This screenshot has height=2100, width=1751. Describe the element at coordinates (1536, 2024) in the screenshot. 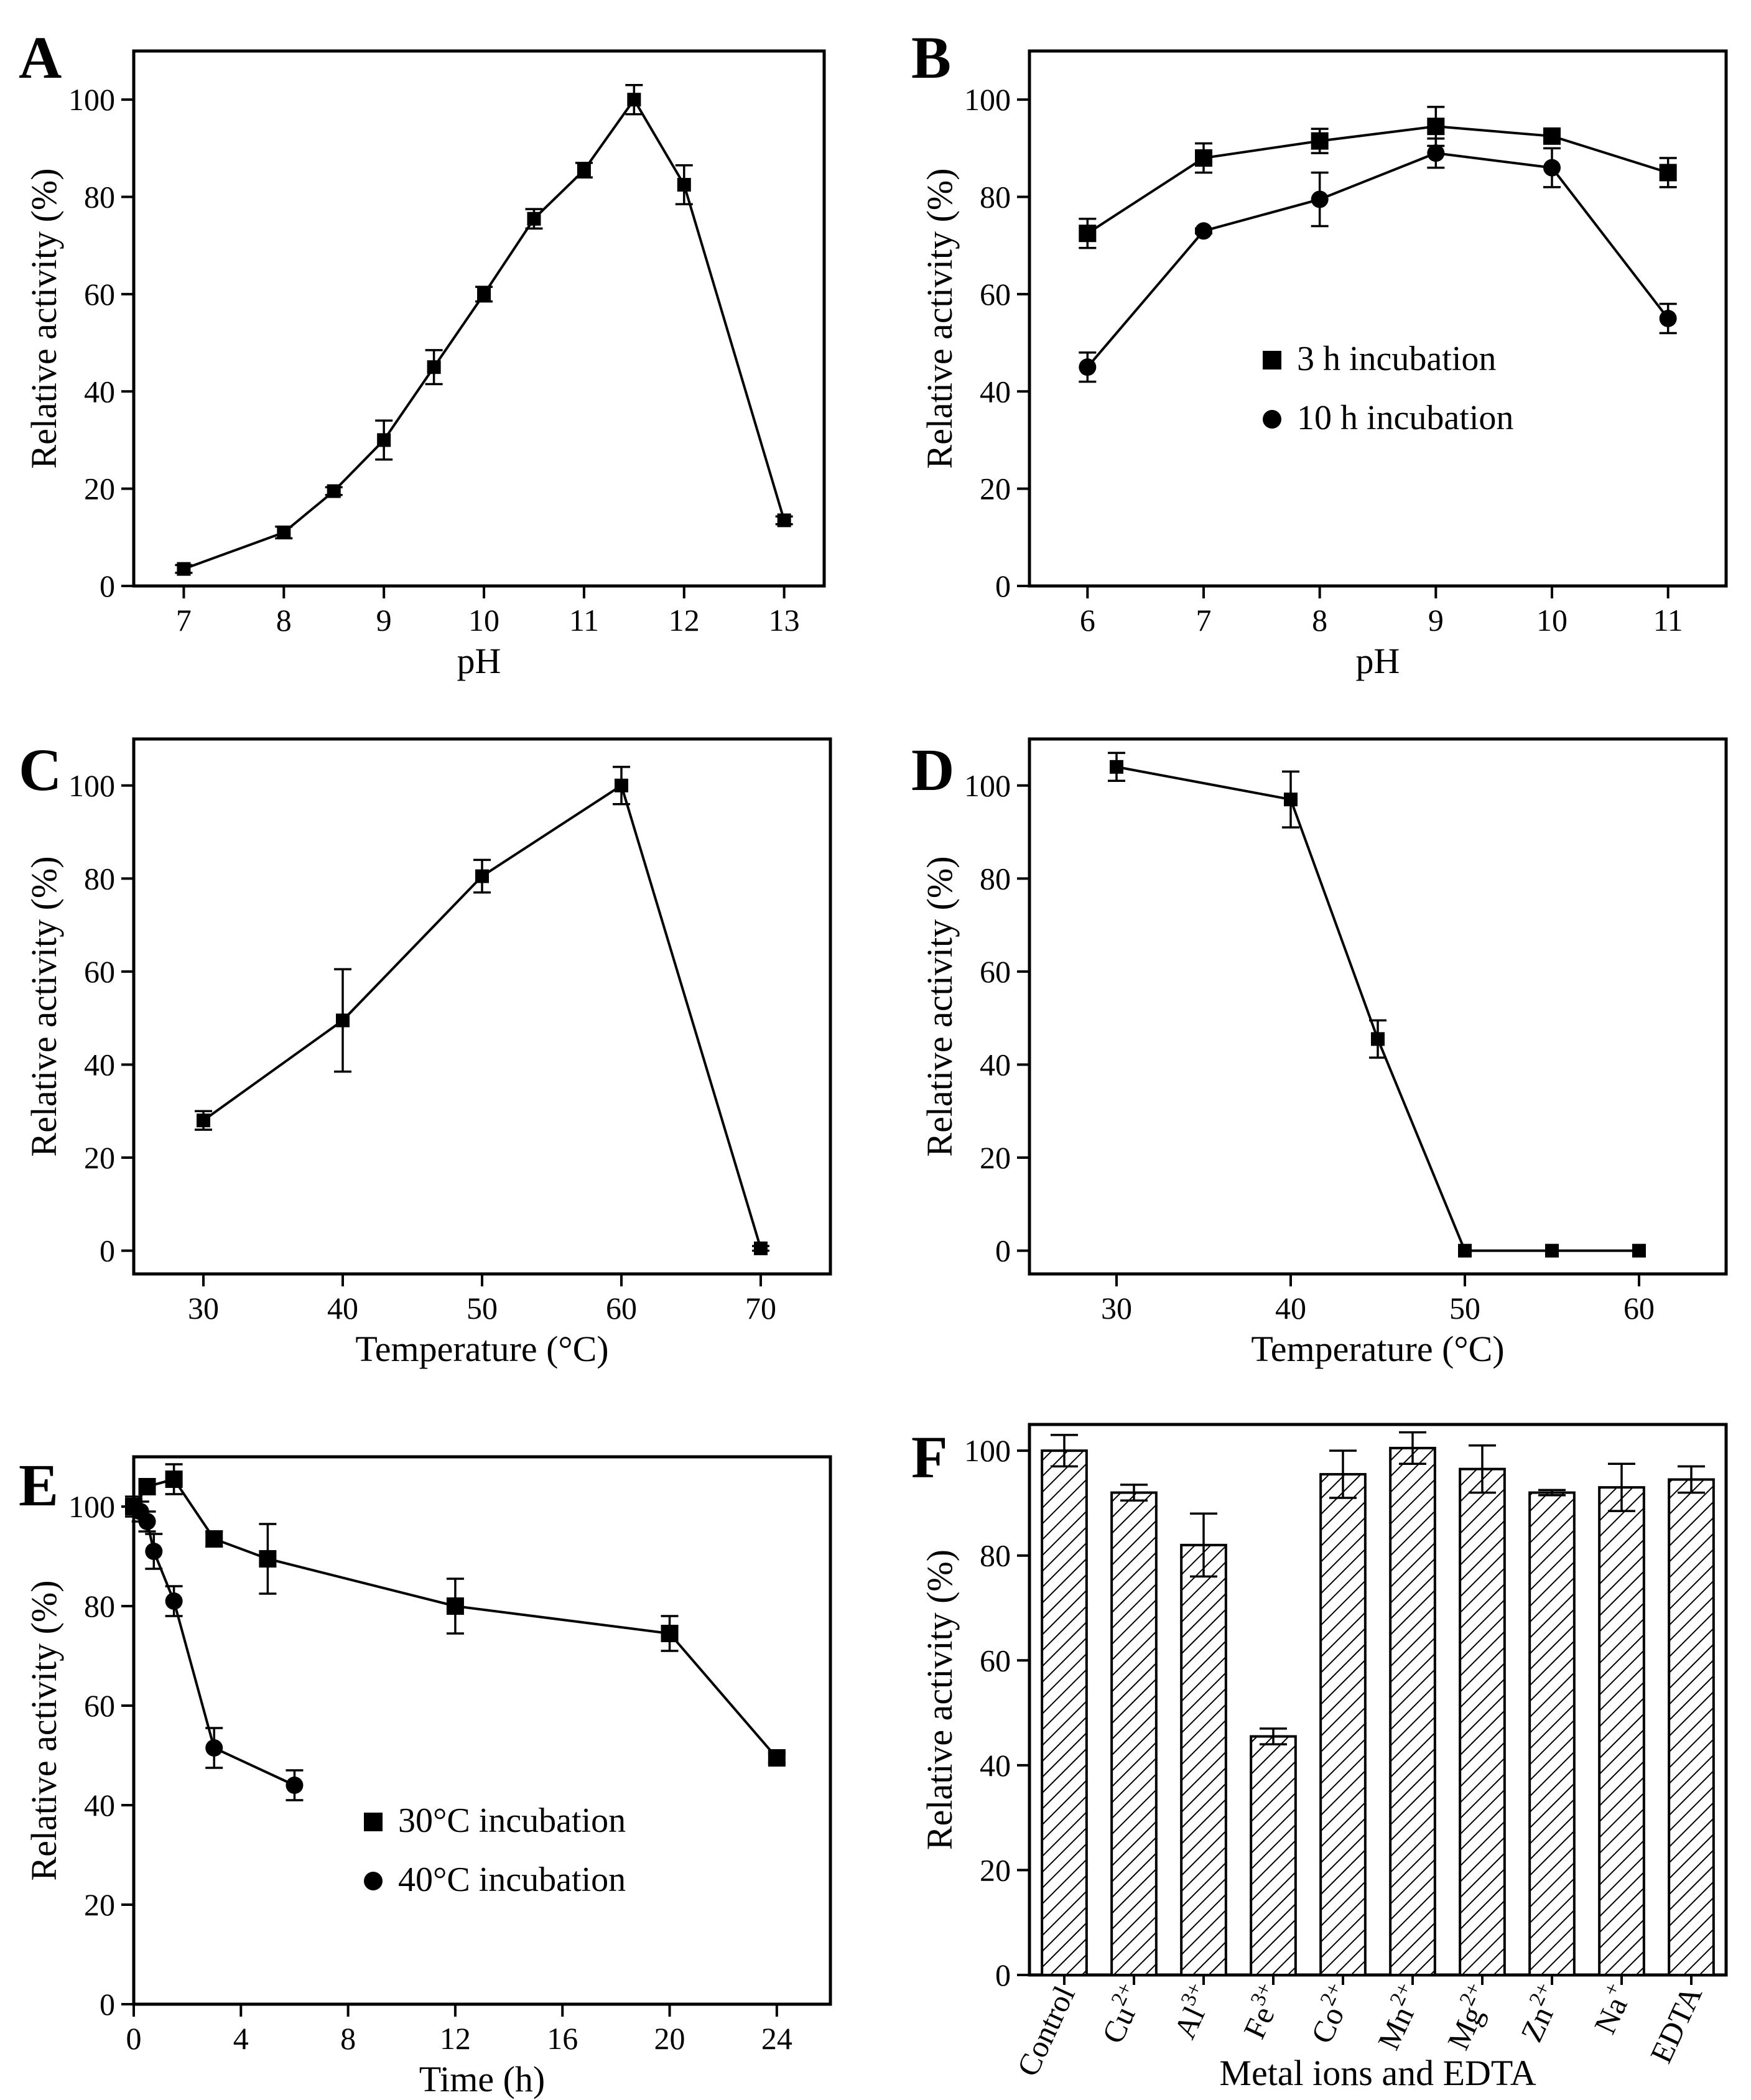

I see `category-base: Zn` at that location.